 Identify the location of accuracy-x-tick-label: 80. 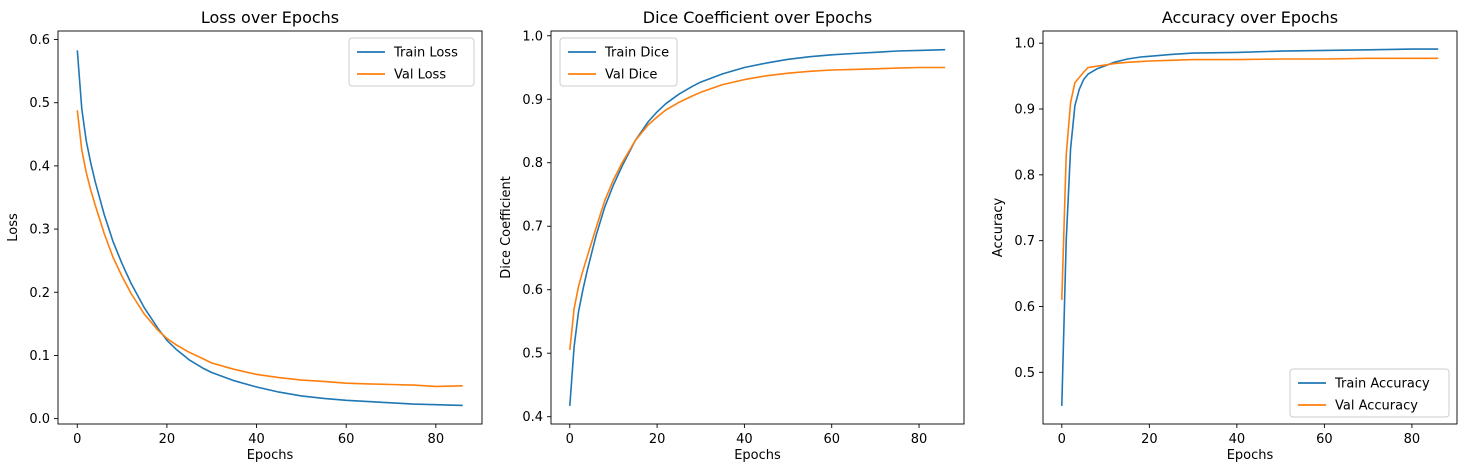
(1412, 439).